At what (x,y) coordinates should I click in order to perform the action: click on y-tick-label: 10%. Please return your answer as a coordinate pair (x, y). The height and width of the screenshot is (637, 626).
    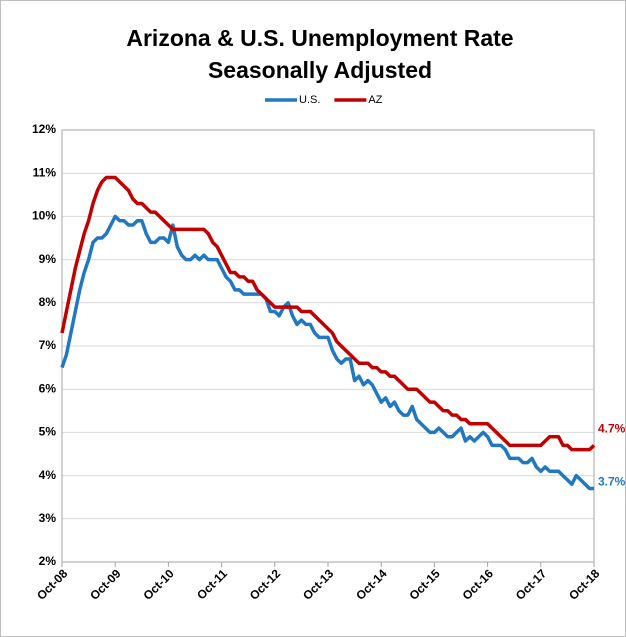
    Looking at the image, I should click on (44, 216).